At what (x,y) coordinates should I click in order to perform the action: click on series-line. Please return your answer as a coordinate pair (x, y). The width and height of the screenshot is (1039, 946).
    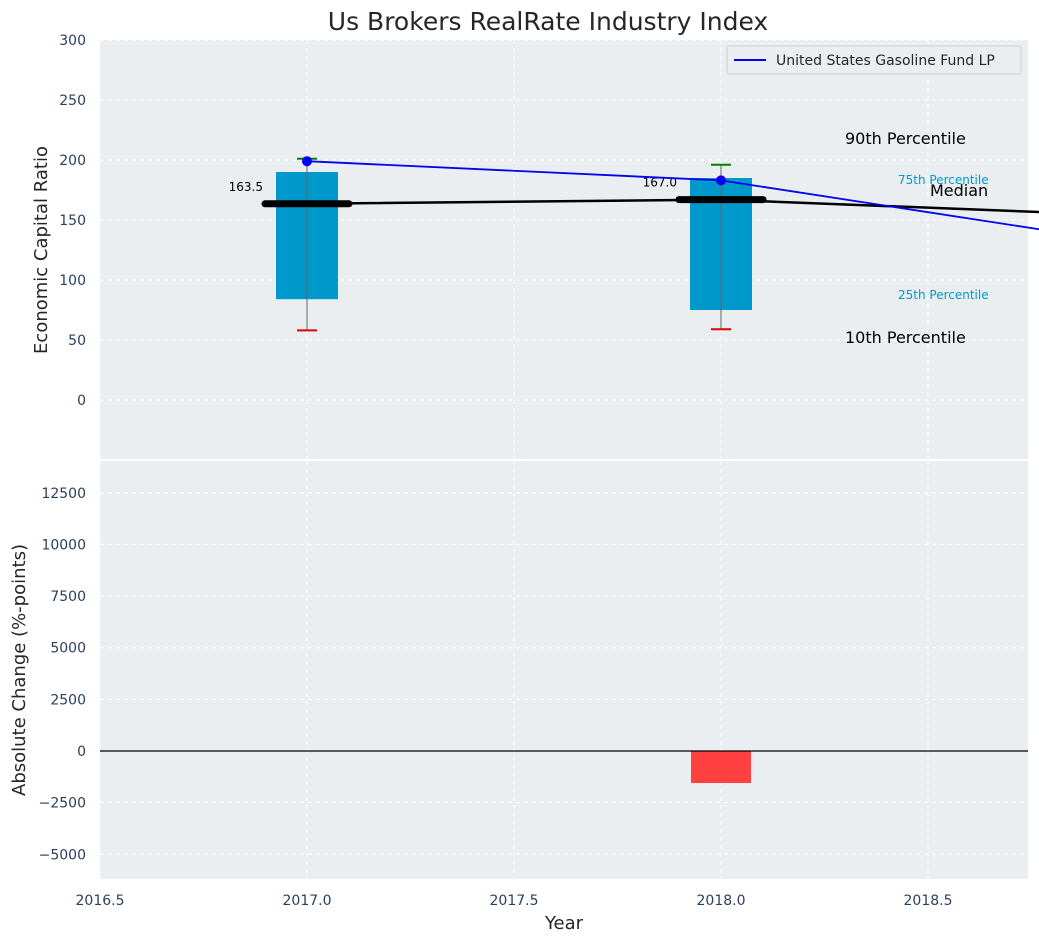
    Looking at the image, I should click on (672, 195).